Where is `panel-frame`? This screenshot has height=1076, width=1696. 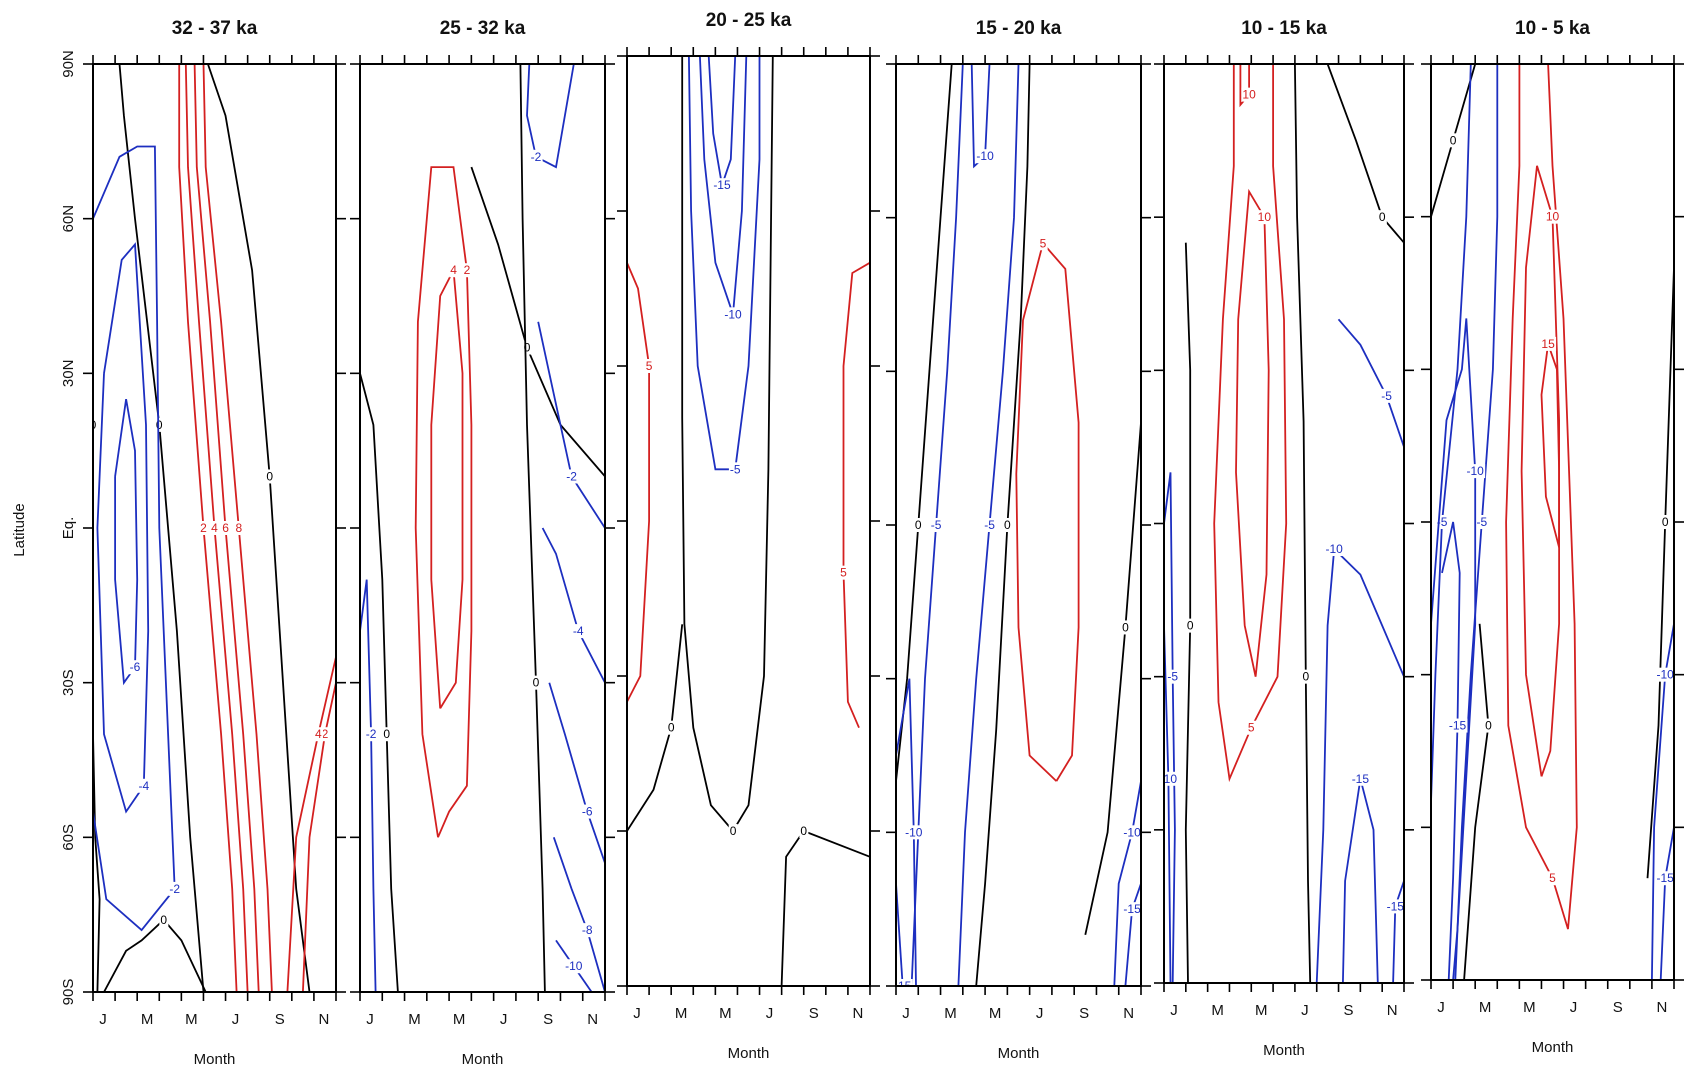 panel-frame is located at coordinates (1284, 523).